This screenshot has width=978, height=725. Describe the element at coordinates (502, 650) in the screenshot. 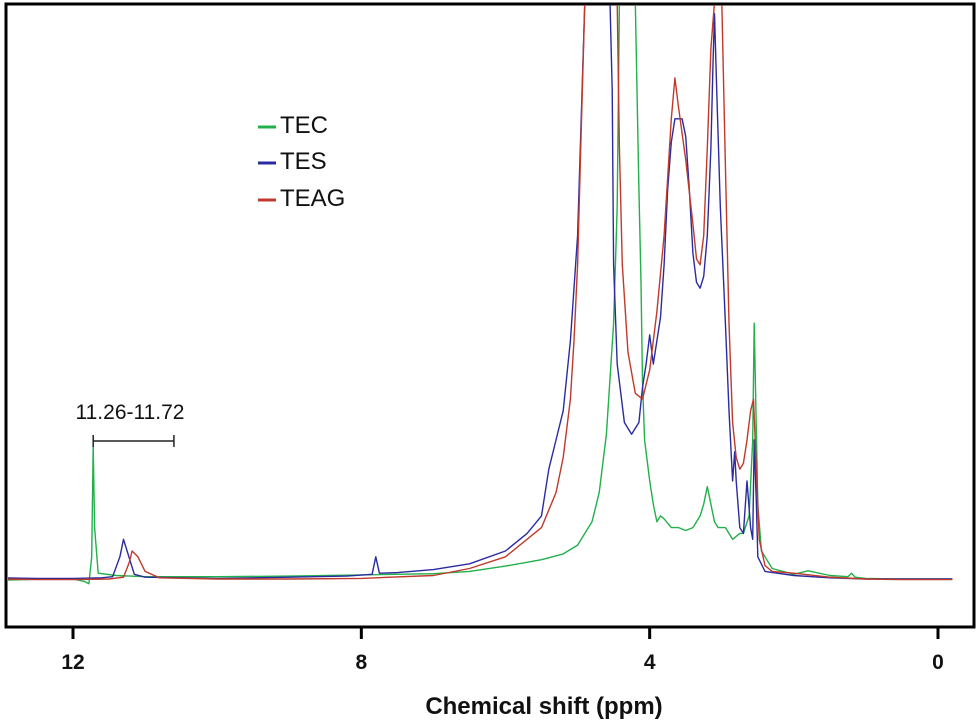

I see `x-axis: 12 8 4 0` at that location.